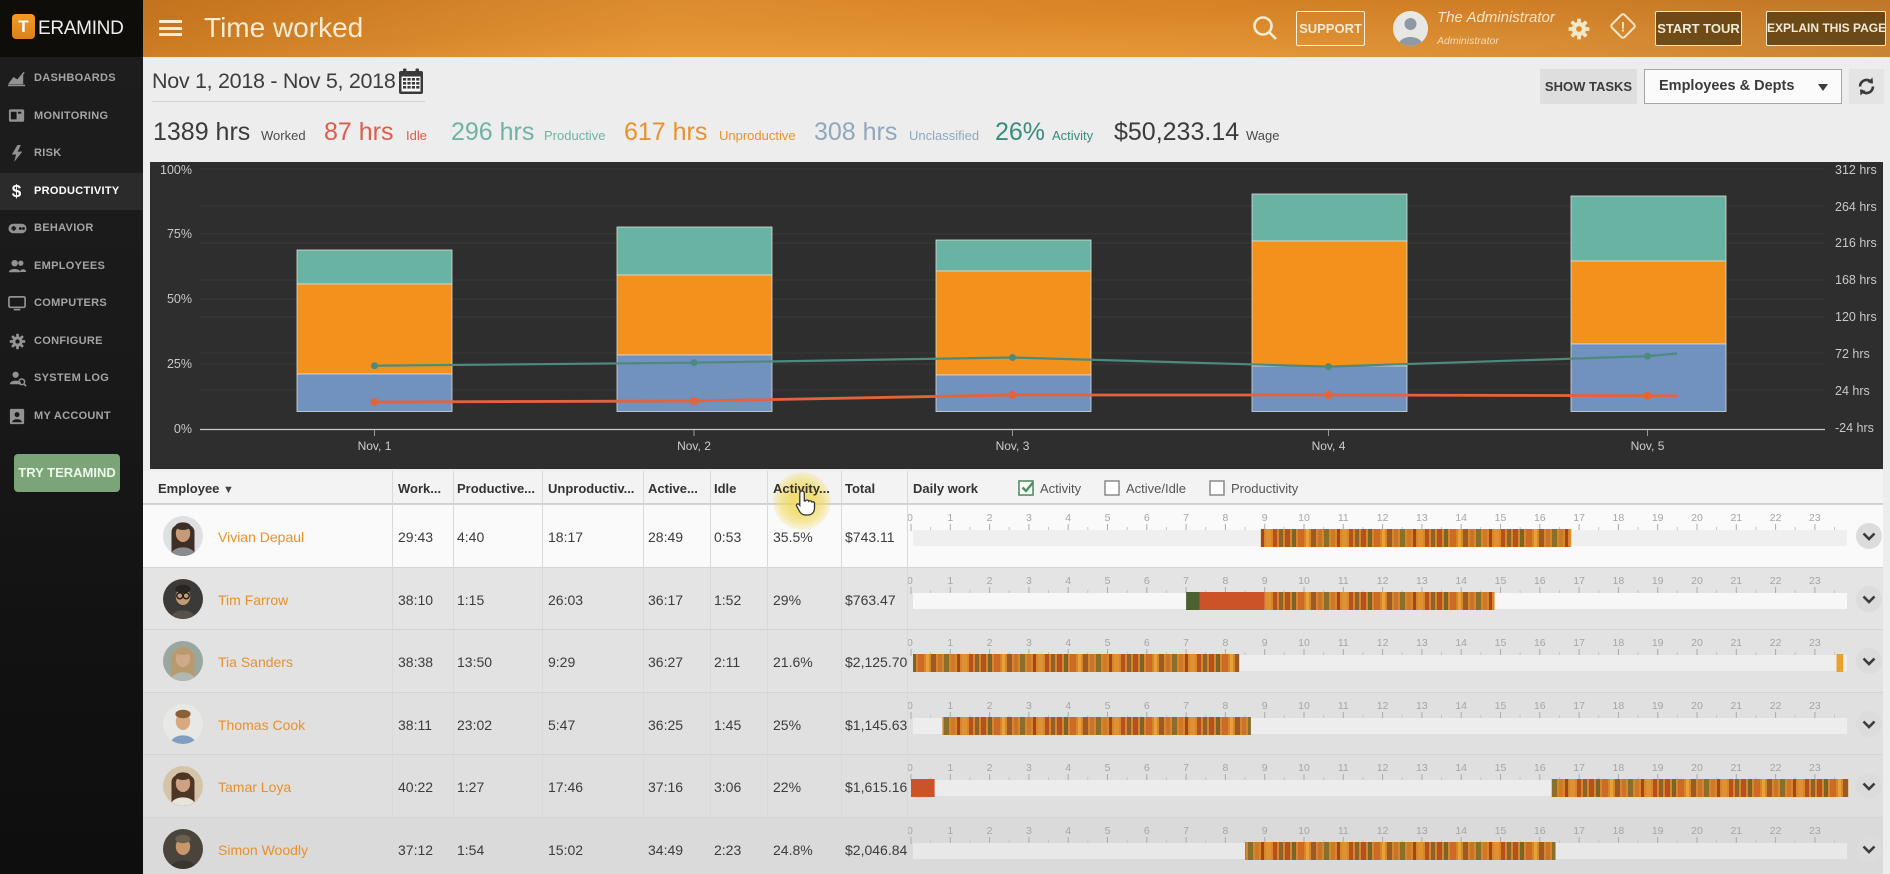  I want to click on svg-text: 75%, so click(179, 234).